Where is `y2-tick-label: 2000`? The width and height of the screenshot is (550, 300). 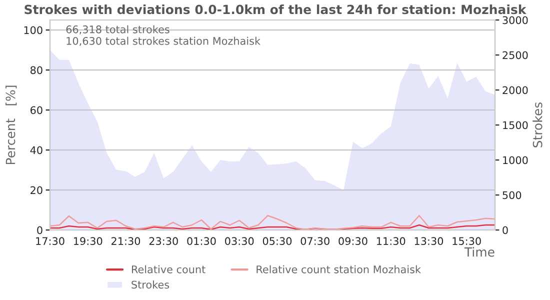 y2-tick-label: 2000 is located at coordinates (515, 90).